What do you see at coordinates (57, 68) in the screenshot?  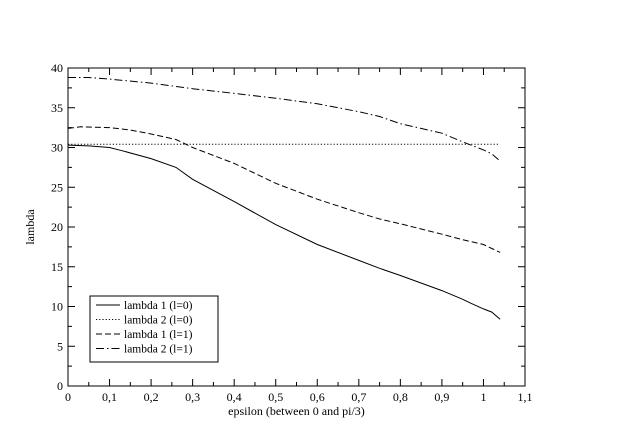 I see `y-tick-label: 40` at bounding box center [57, 68].